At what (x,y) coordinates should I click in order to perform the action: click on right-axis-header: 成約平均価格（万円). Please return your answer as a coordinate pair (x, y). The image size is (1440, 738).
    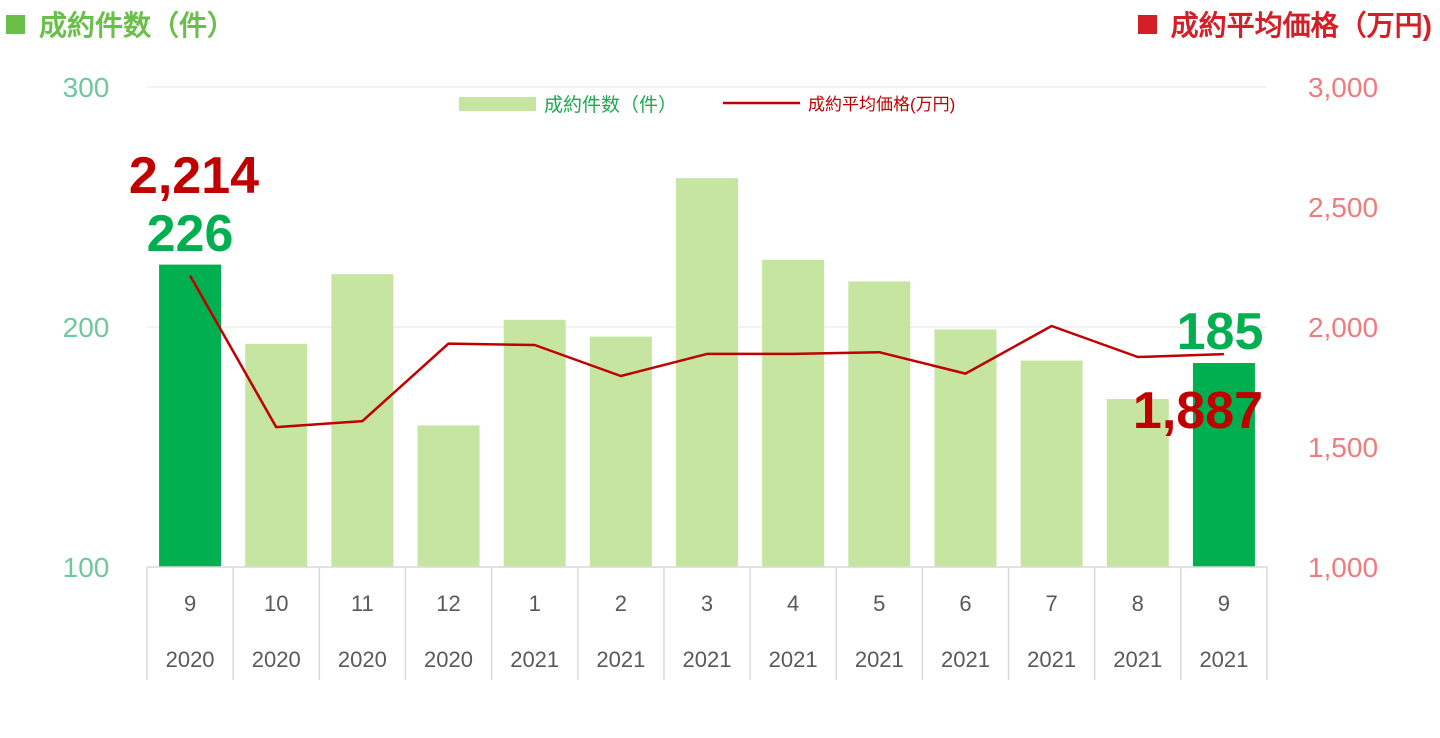
    Looking at the image, I should click on (1284, 24).